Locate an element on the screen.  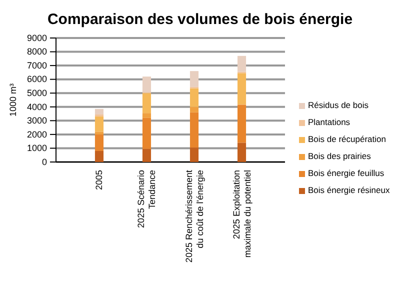
y-tick-label: 7000 is located at coordinates (36, 65).